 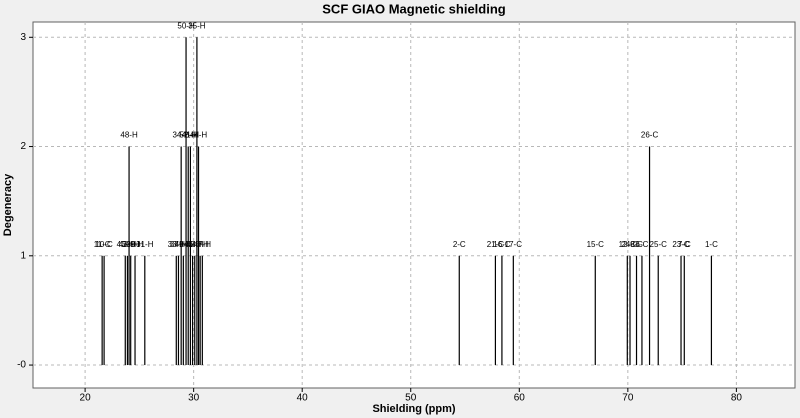 What do you see at coordinates (184, 244) in the screenshot?
I see `peak-label: 49-H` at bounding box center [184, 244].